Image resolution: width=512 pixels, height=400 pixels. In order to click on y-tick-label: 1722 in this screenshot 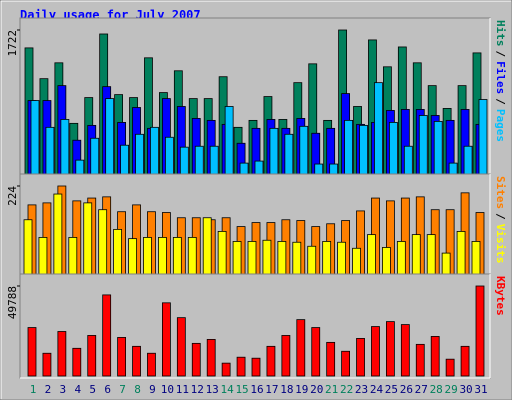, I will do `click(12, 43)`.